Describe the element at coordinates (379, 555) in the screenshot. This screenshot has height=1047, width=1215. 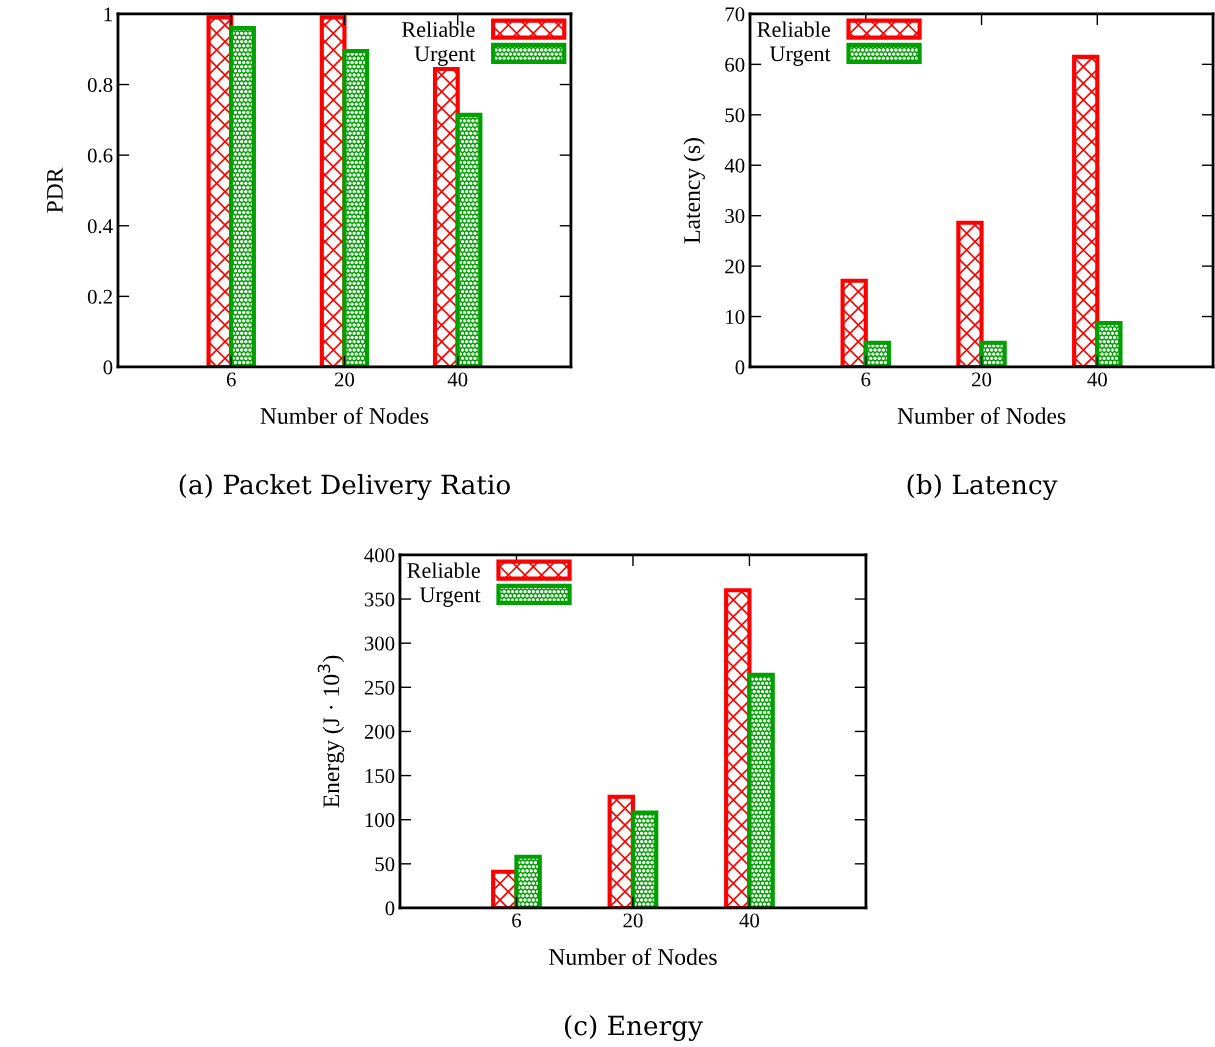
I see `y-tick-label: 400` at that location.